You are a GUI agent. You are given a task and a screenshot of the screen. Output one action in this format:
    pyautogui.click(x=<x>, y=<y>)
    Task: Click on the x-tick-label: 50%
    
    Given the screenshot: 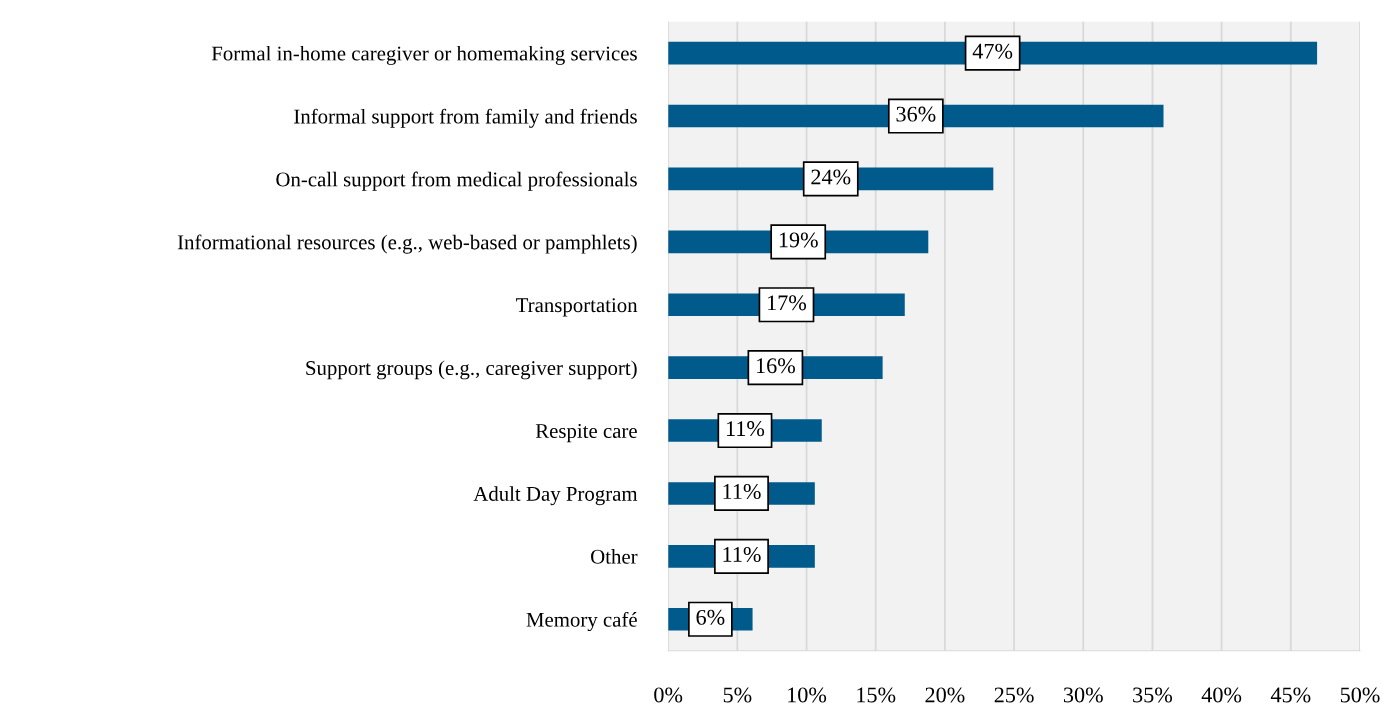 What is the action you would take?
    pyautogui.click(x=1360, y=695)
    